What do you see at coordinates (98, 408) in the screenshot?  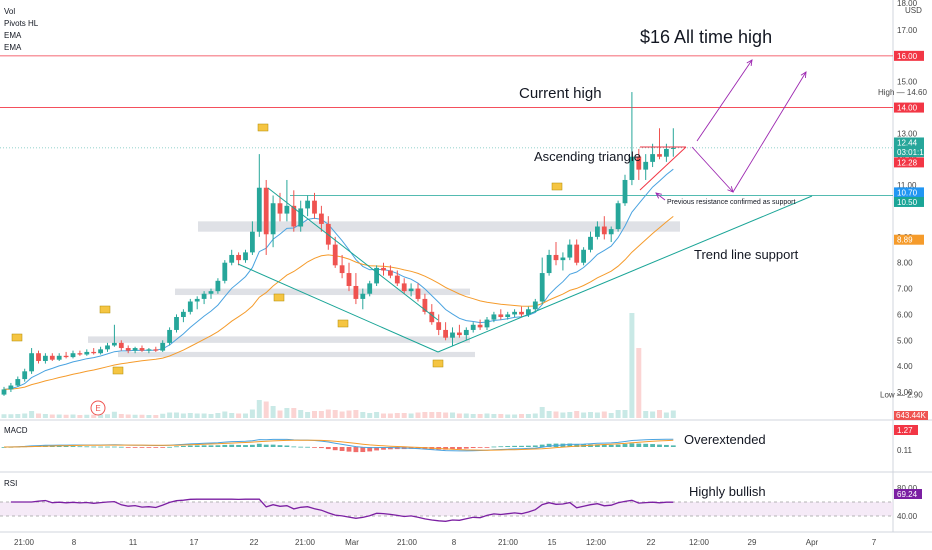 I see `earnings-marker: E` at bounding box center [98, 408].